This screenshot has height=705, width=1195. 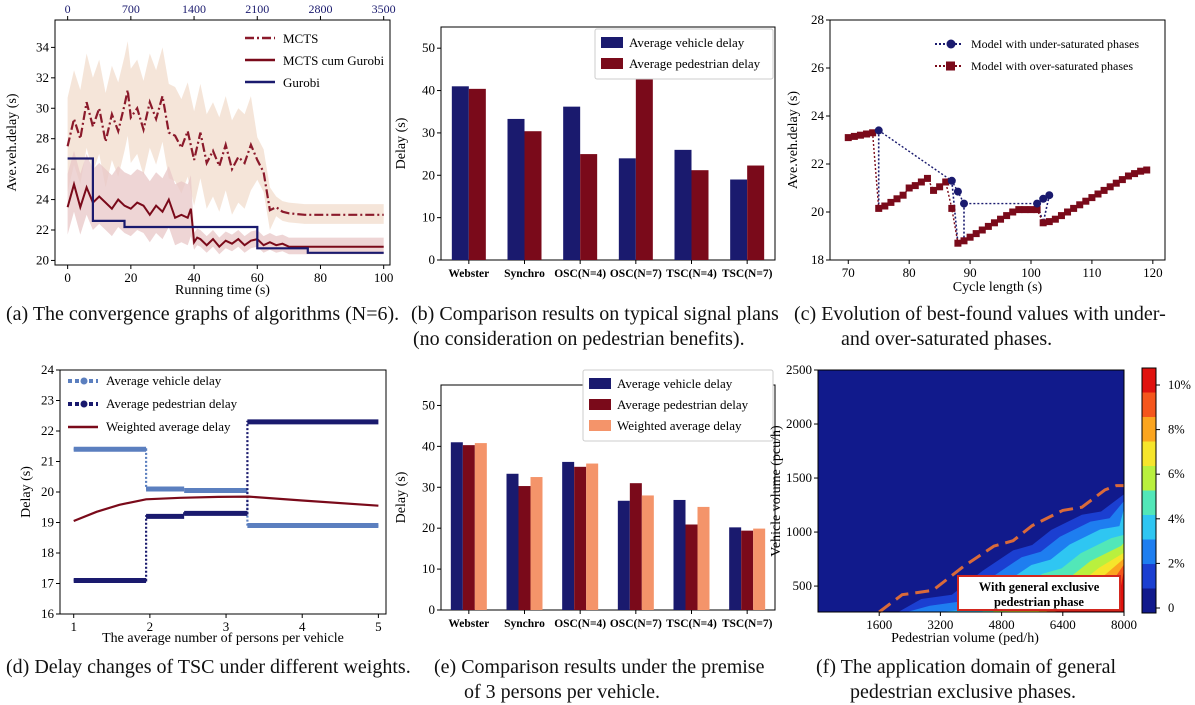 I want to click on mcts-band, so click(x=225, y=135).